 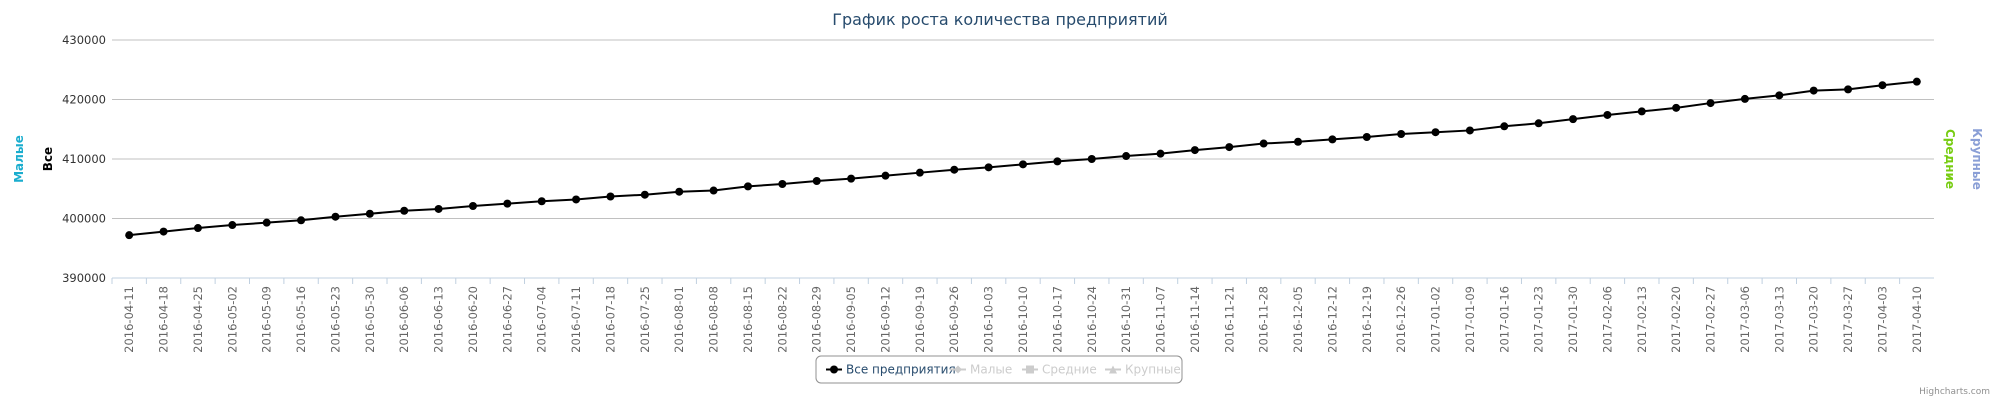 What do you see at coordinates (232, 319) in the screenshot?
I see `x-tick-label: 2016-05-02` at bounding box center [232, 319].